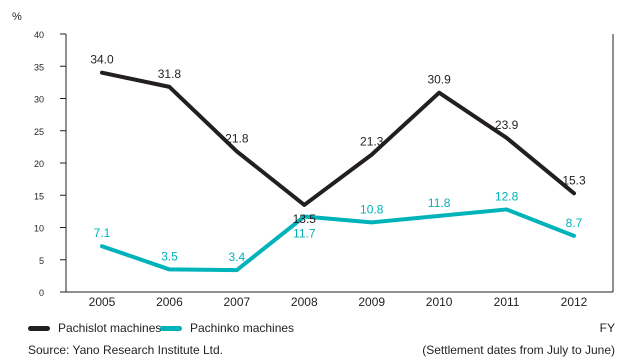  What do you see at coordinates (305, 219) in the screenshot?
I see `data-label-pachislot: 13.5` at bounding box center [305, 219].